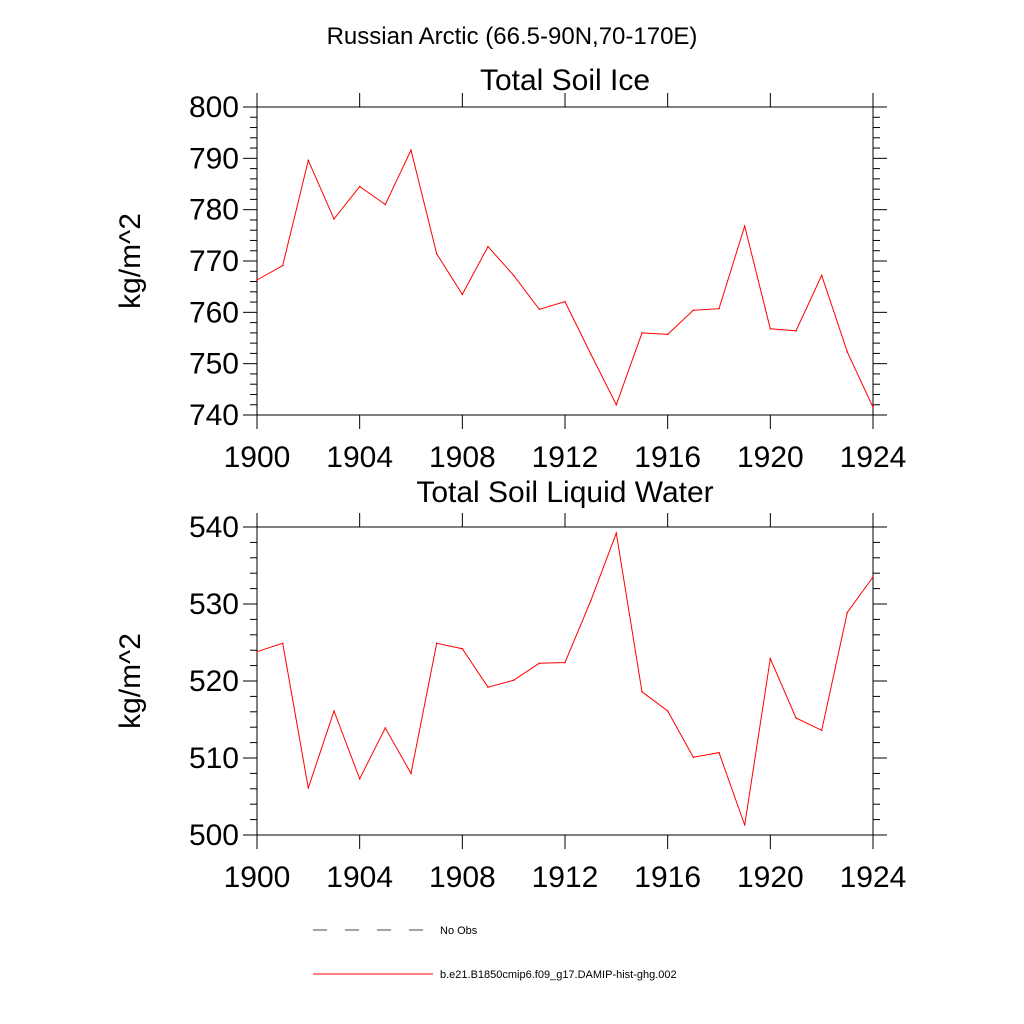 The height and width of the screenshot is (1024, 1024). Describe the element at coordinates (565, 80) in the screenshot. I see `panel-title: Total Soil Ice` at that location.